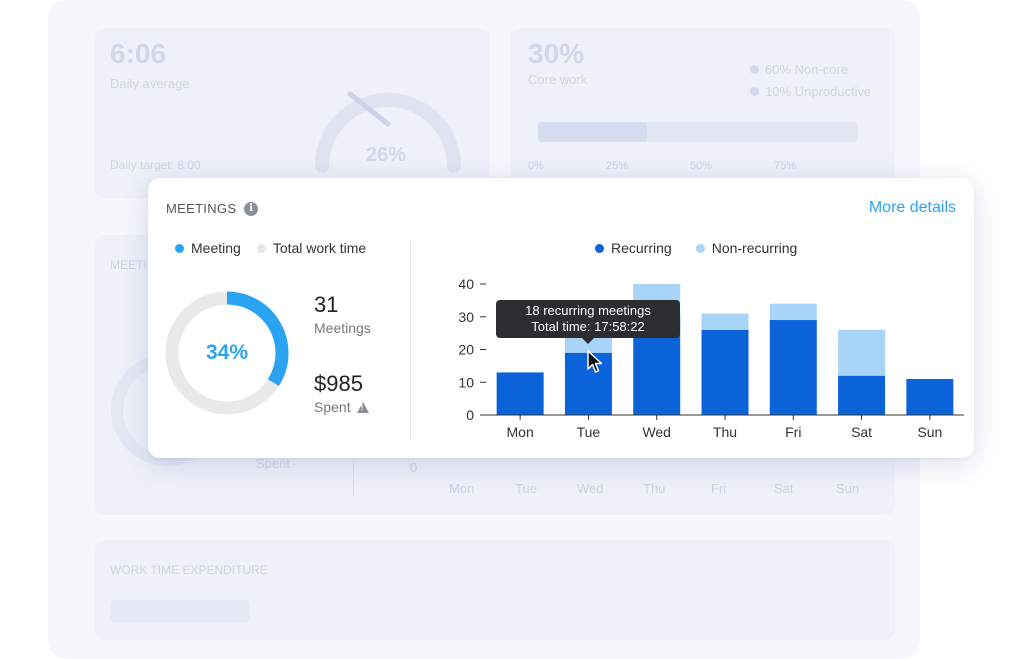 Image resolution: width=1024 pixels, height=659 pixels. I want to click on x-tick-label-sun: Sun, so click(929, 432).